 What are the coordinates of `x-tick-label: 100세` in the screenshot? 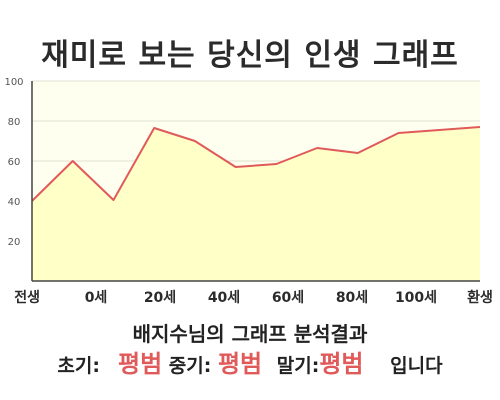 It's located at (416, 298).